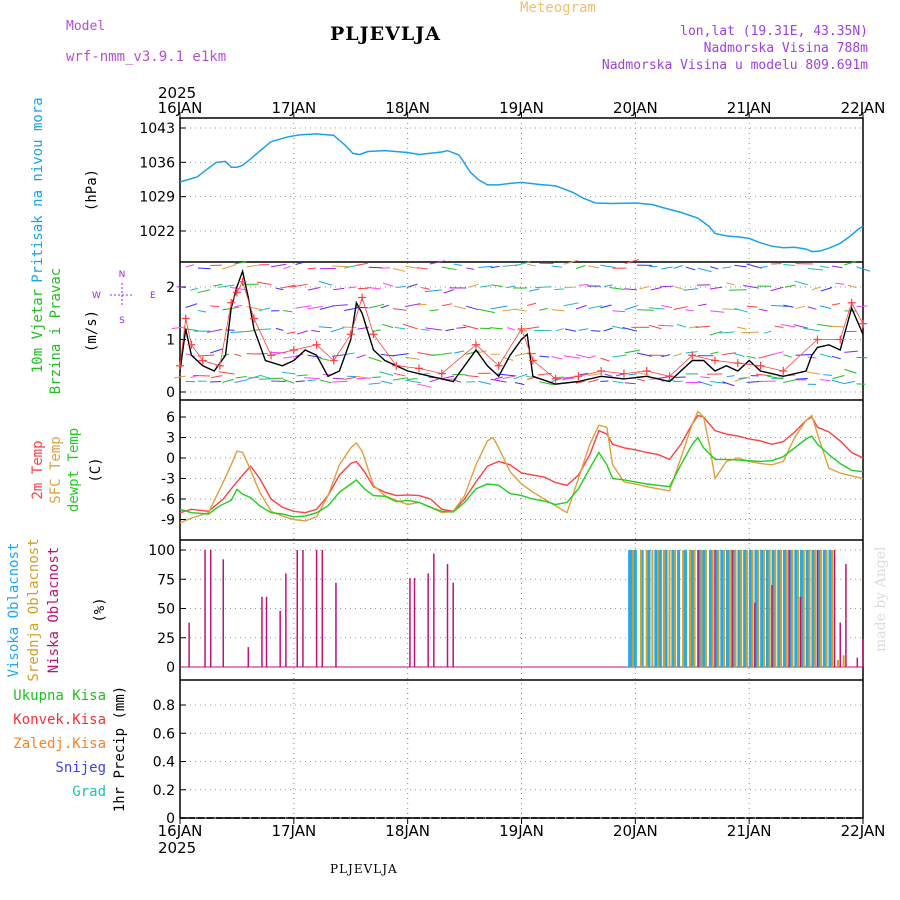 The image size is (900, 900). Describe the element at coordinates (881, 599) in the screenshot. I see `watermark: made by Angel` at that location.